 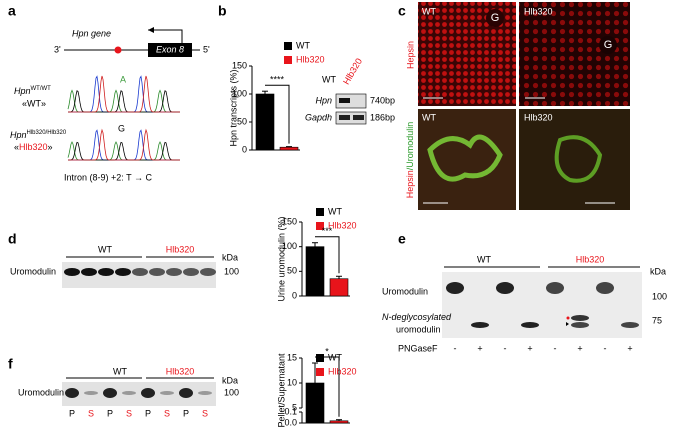 I want to click on trace, so click(x=124, y=144).